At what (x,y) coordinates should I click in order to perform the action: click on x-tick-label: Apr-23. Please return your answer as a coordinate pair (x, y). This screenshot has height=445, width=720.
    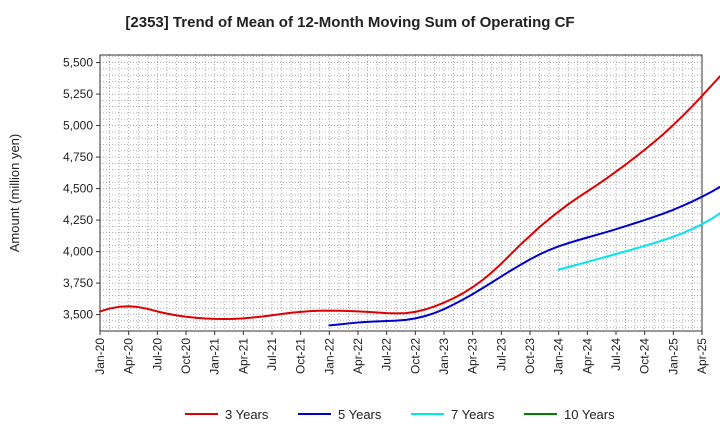
    Looking at the image, I should click on (473, 356).